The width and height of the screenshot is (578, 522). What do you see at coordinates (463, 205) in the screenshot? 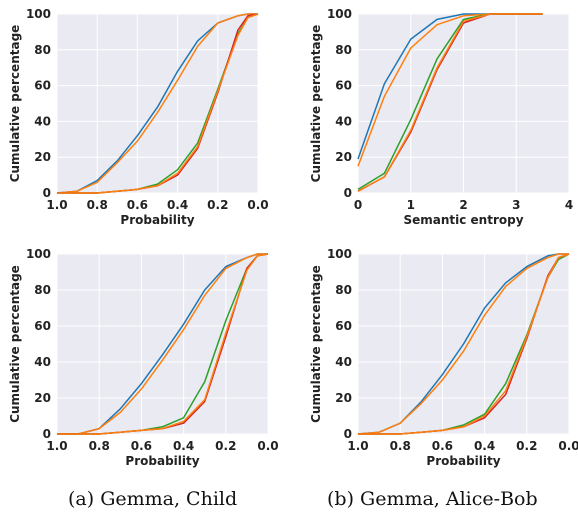
I see `x-tick-label: 2` at bounding box center [463, 205].